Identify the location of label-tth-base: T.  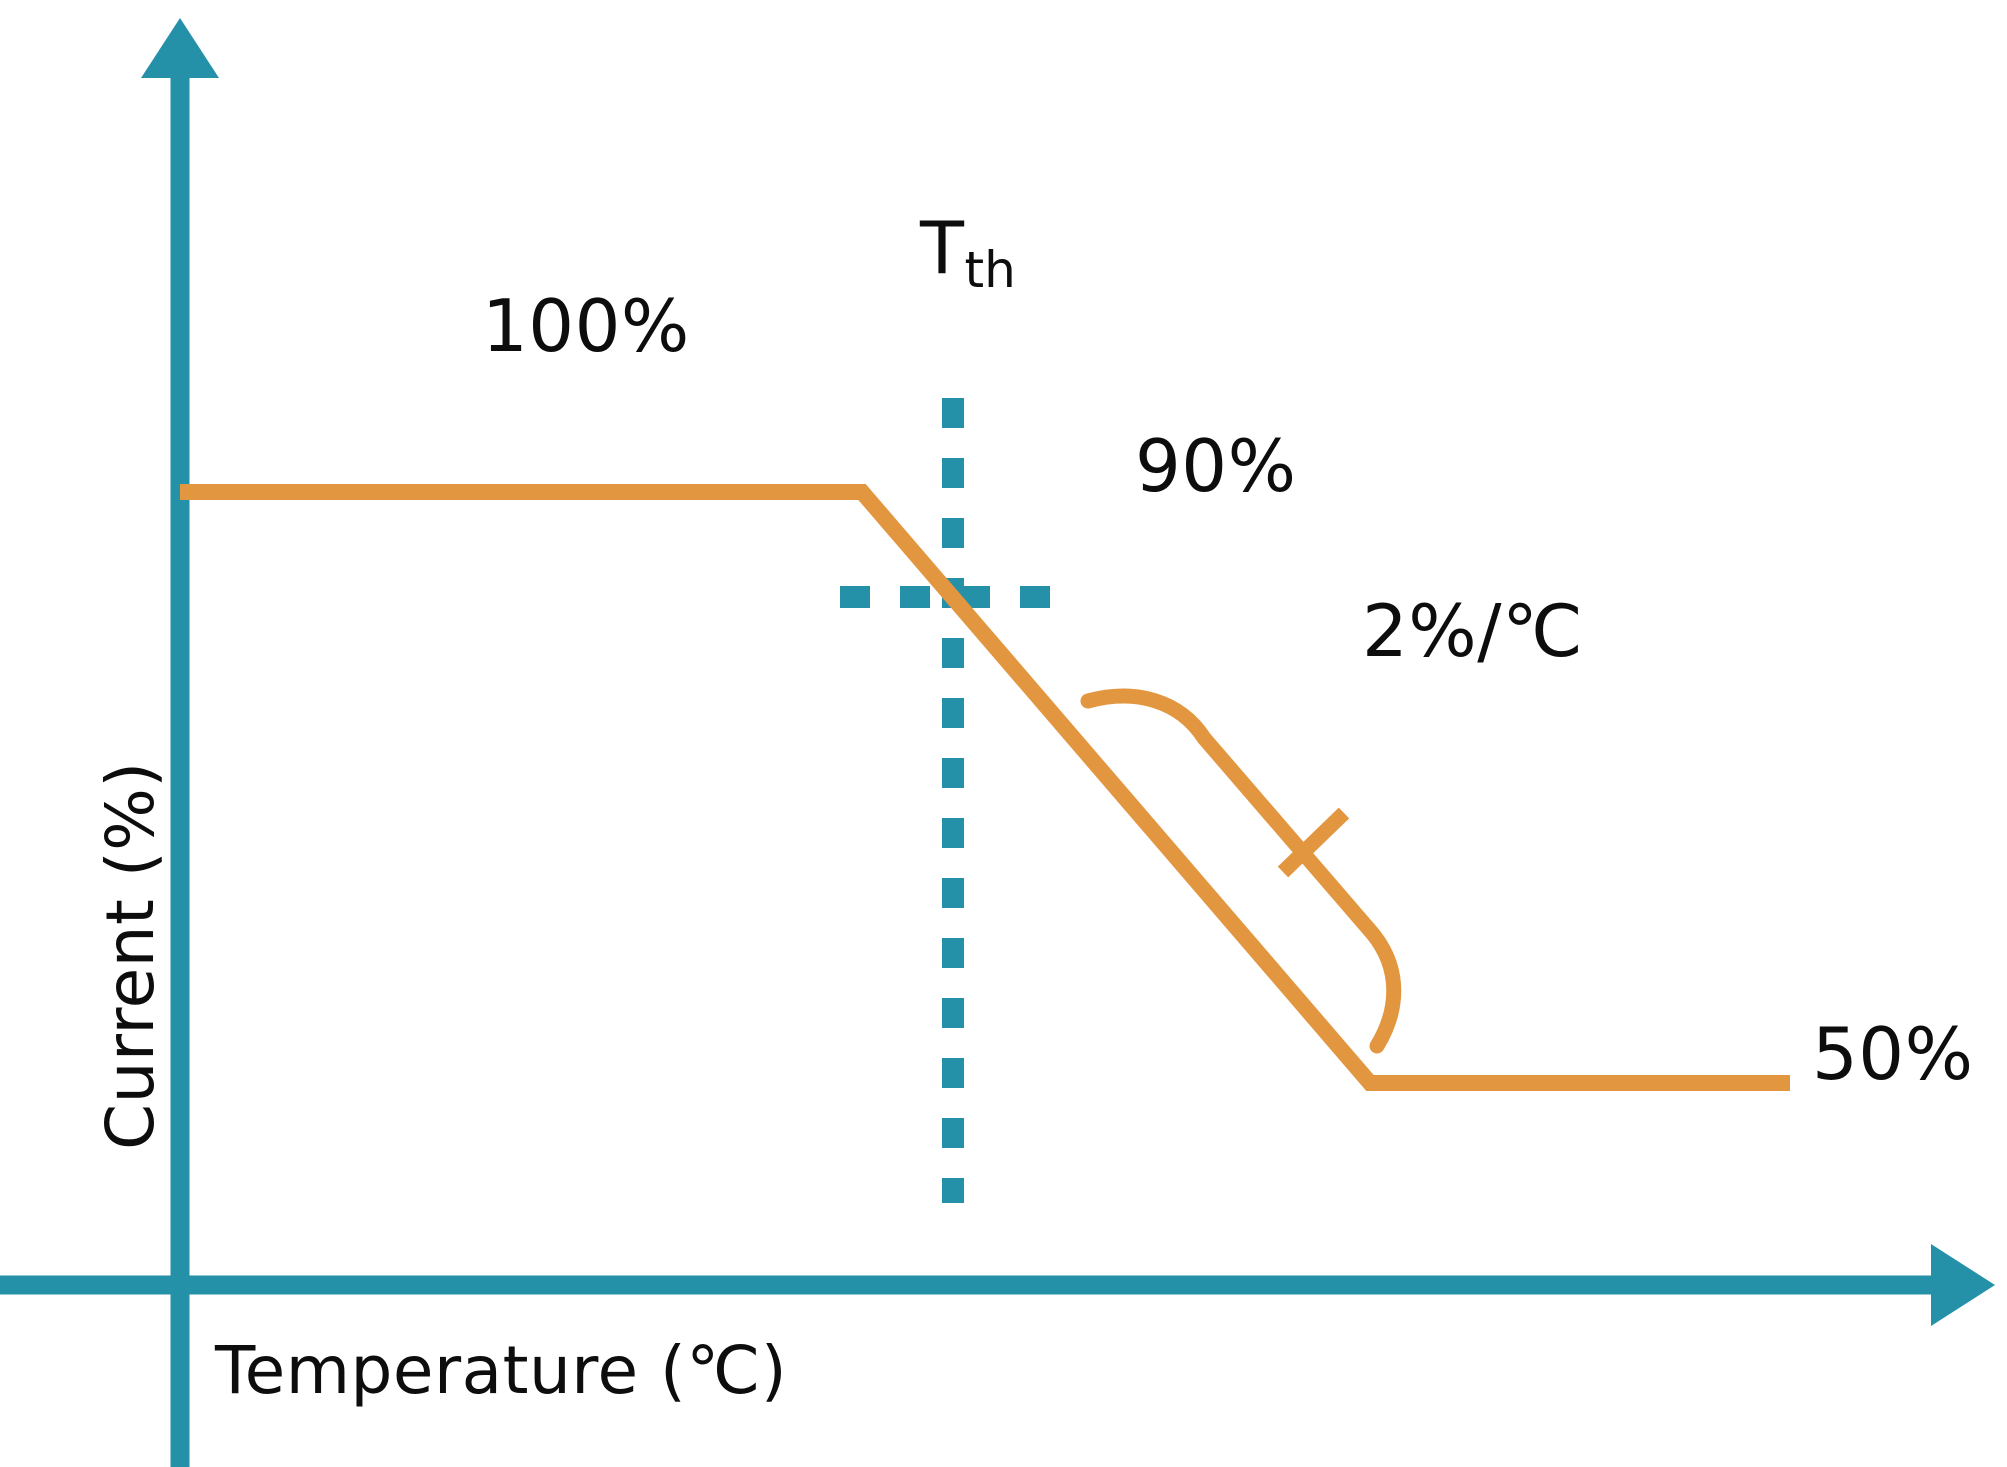
(942, 248).